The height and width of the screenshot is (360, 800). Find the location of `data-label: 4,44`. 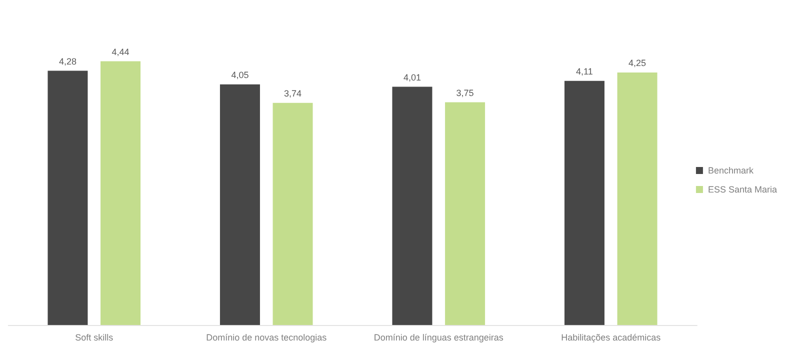

data-label: 4,44 is located at coordinates (121, 51).